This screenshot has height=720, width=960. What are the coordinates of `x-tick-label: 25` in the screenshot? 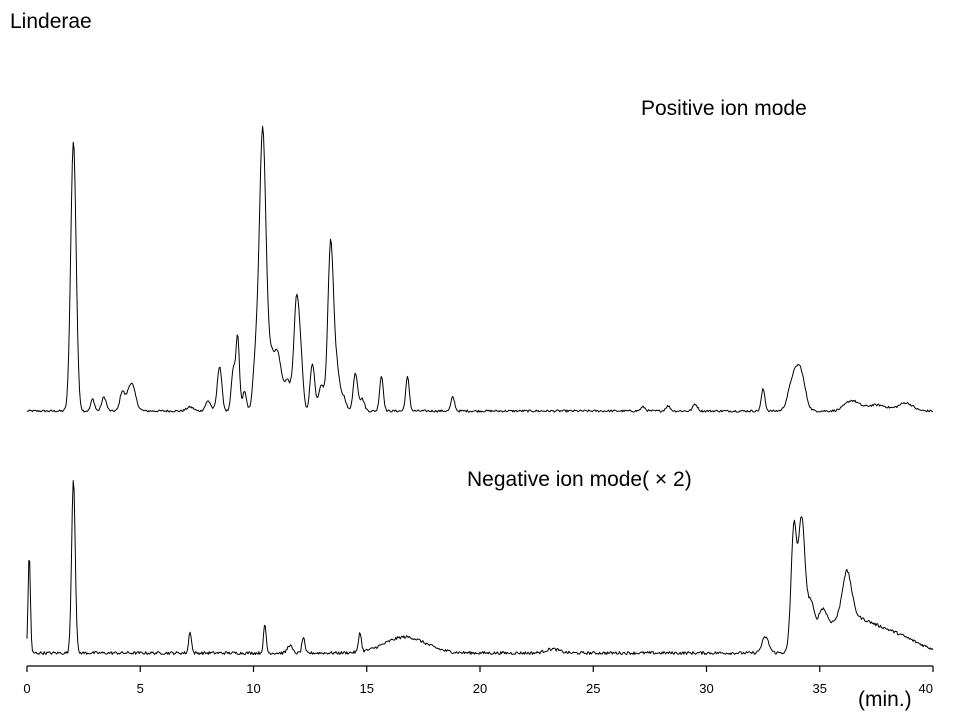 It's located at (593, 688).